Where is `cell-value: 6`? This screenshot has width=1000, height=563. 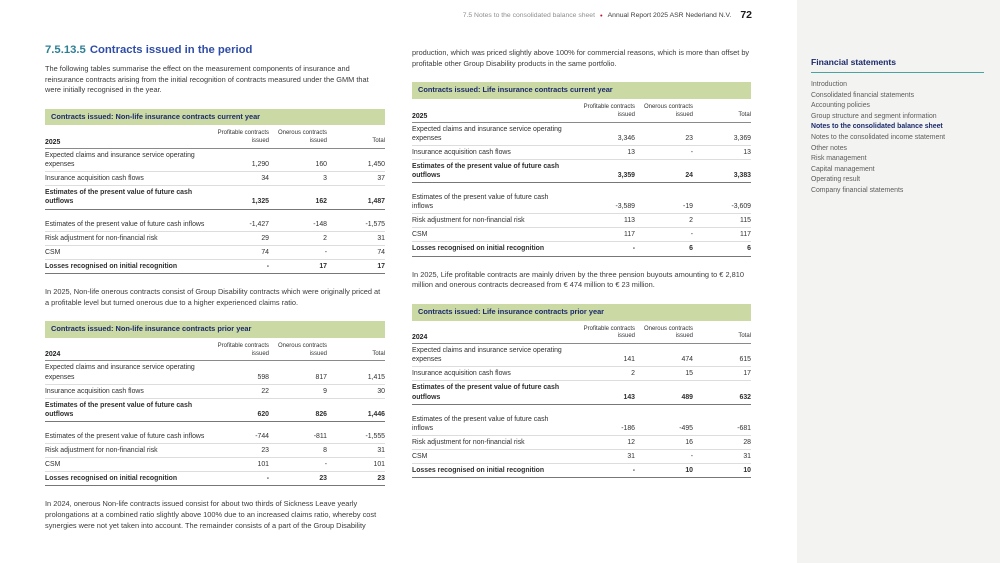
cell-value: 6 is located at coordinates (691, 249).